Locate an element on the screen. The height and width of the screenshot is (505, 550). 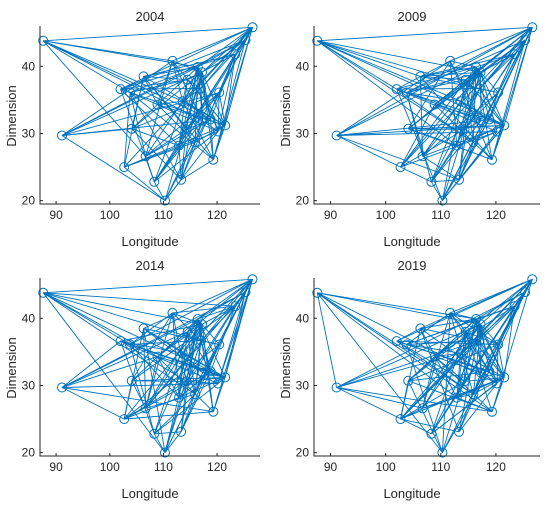
x-tick-label: 100 is located at coordinates (386, 467).